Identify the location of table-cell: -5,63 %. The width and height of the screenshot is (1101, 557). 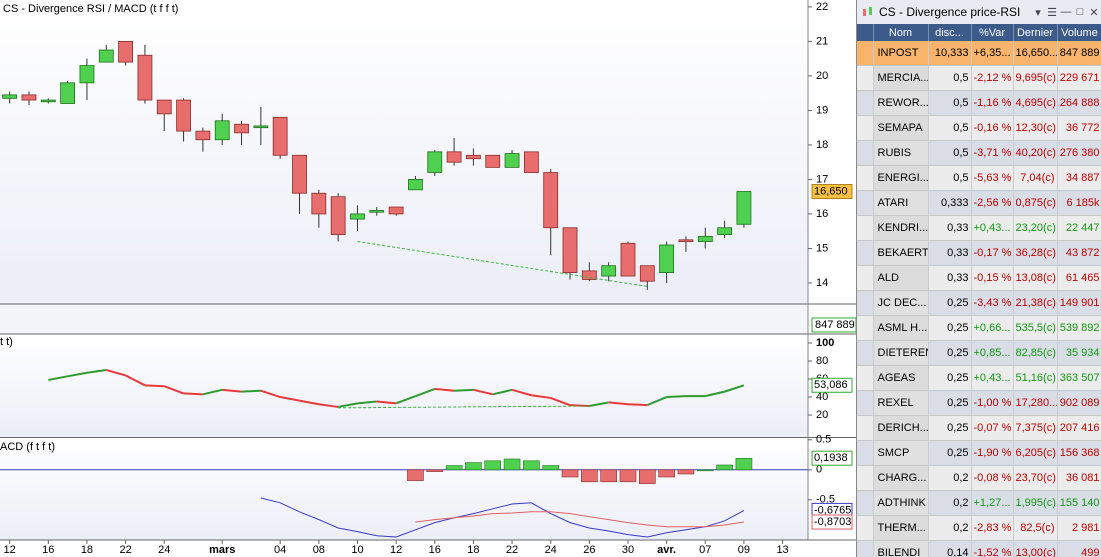
(992, 178).